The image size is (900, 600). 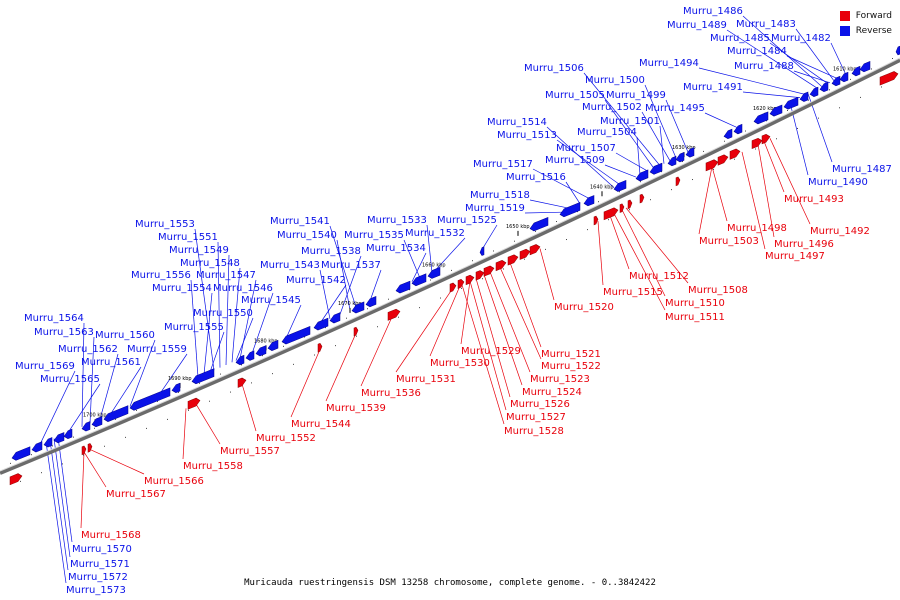 I want to click on reverse-gene-label: Murru_1485, so click(x=740, y=38).